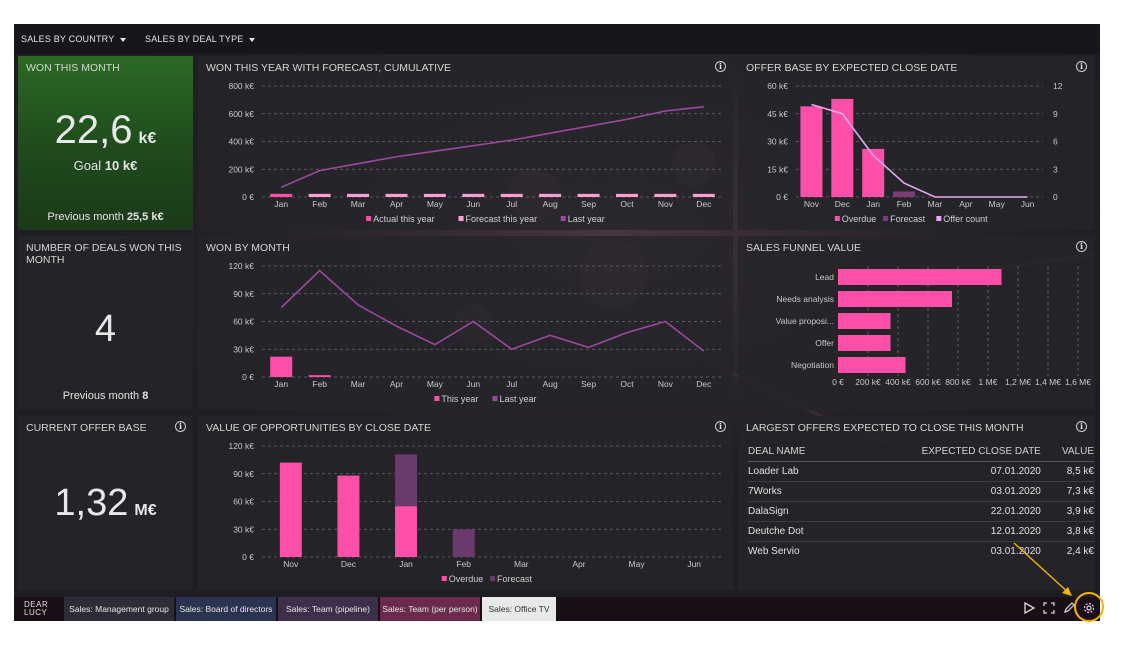 The image size is (1124, 647). What do you see at coordinates (1048, 382) in the screenshot?
I see `x-tick-label: 1,4 M€` at bounding box center [1048, 382].